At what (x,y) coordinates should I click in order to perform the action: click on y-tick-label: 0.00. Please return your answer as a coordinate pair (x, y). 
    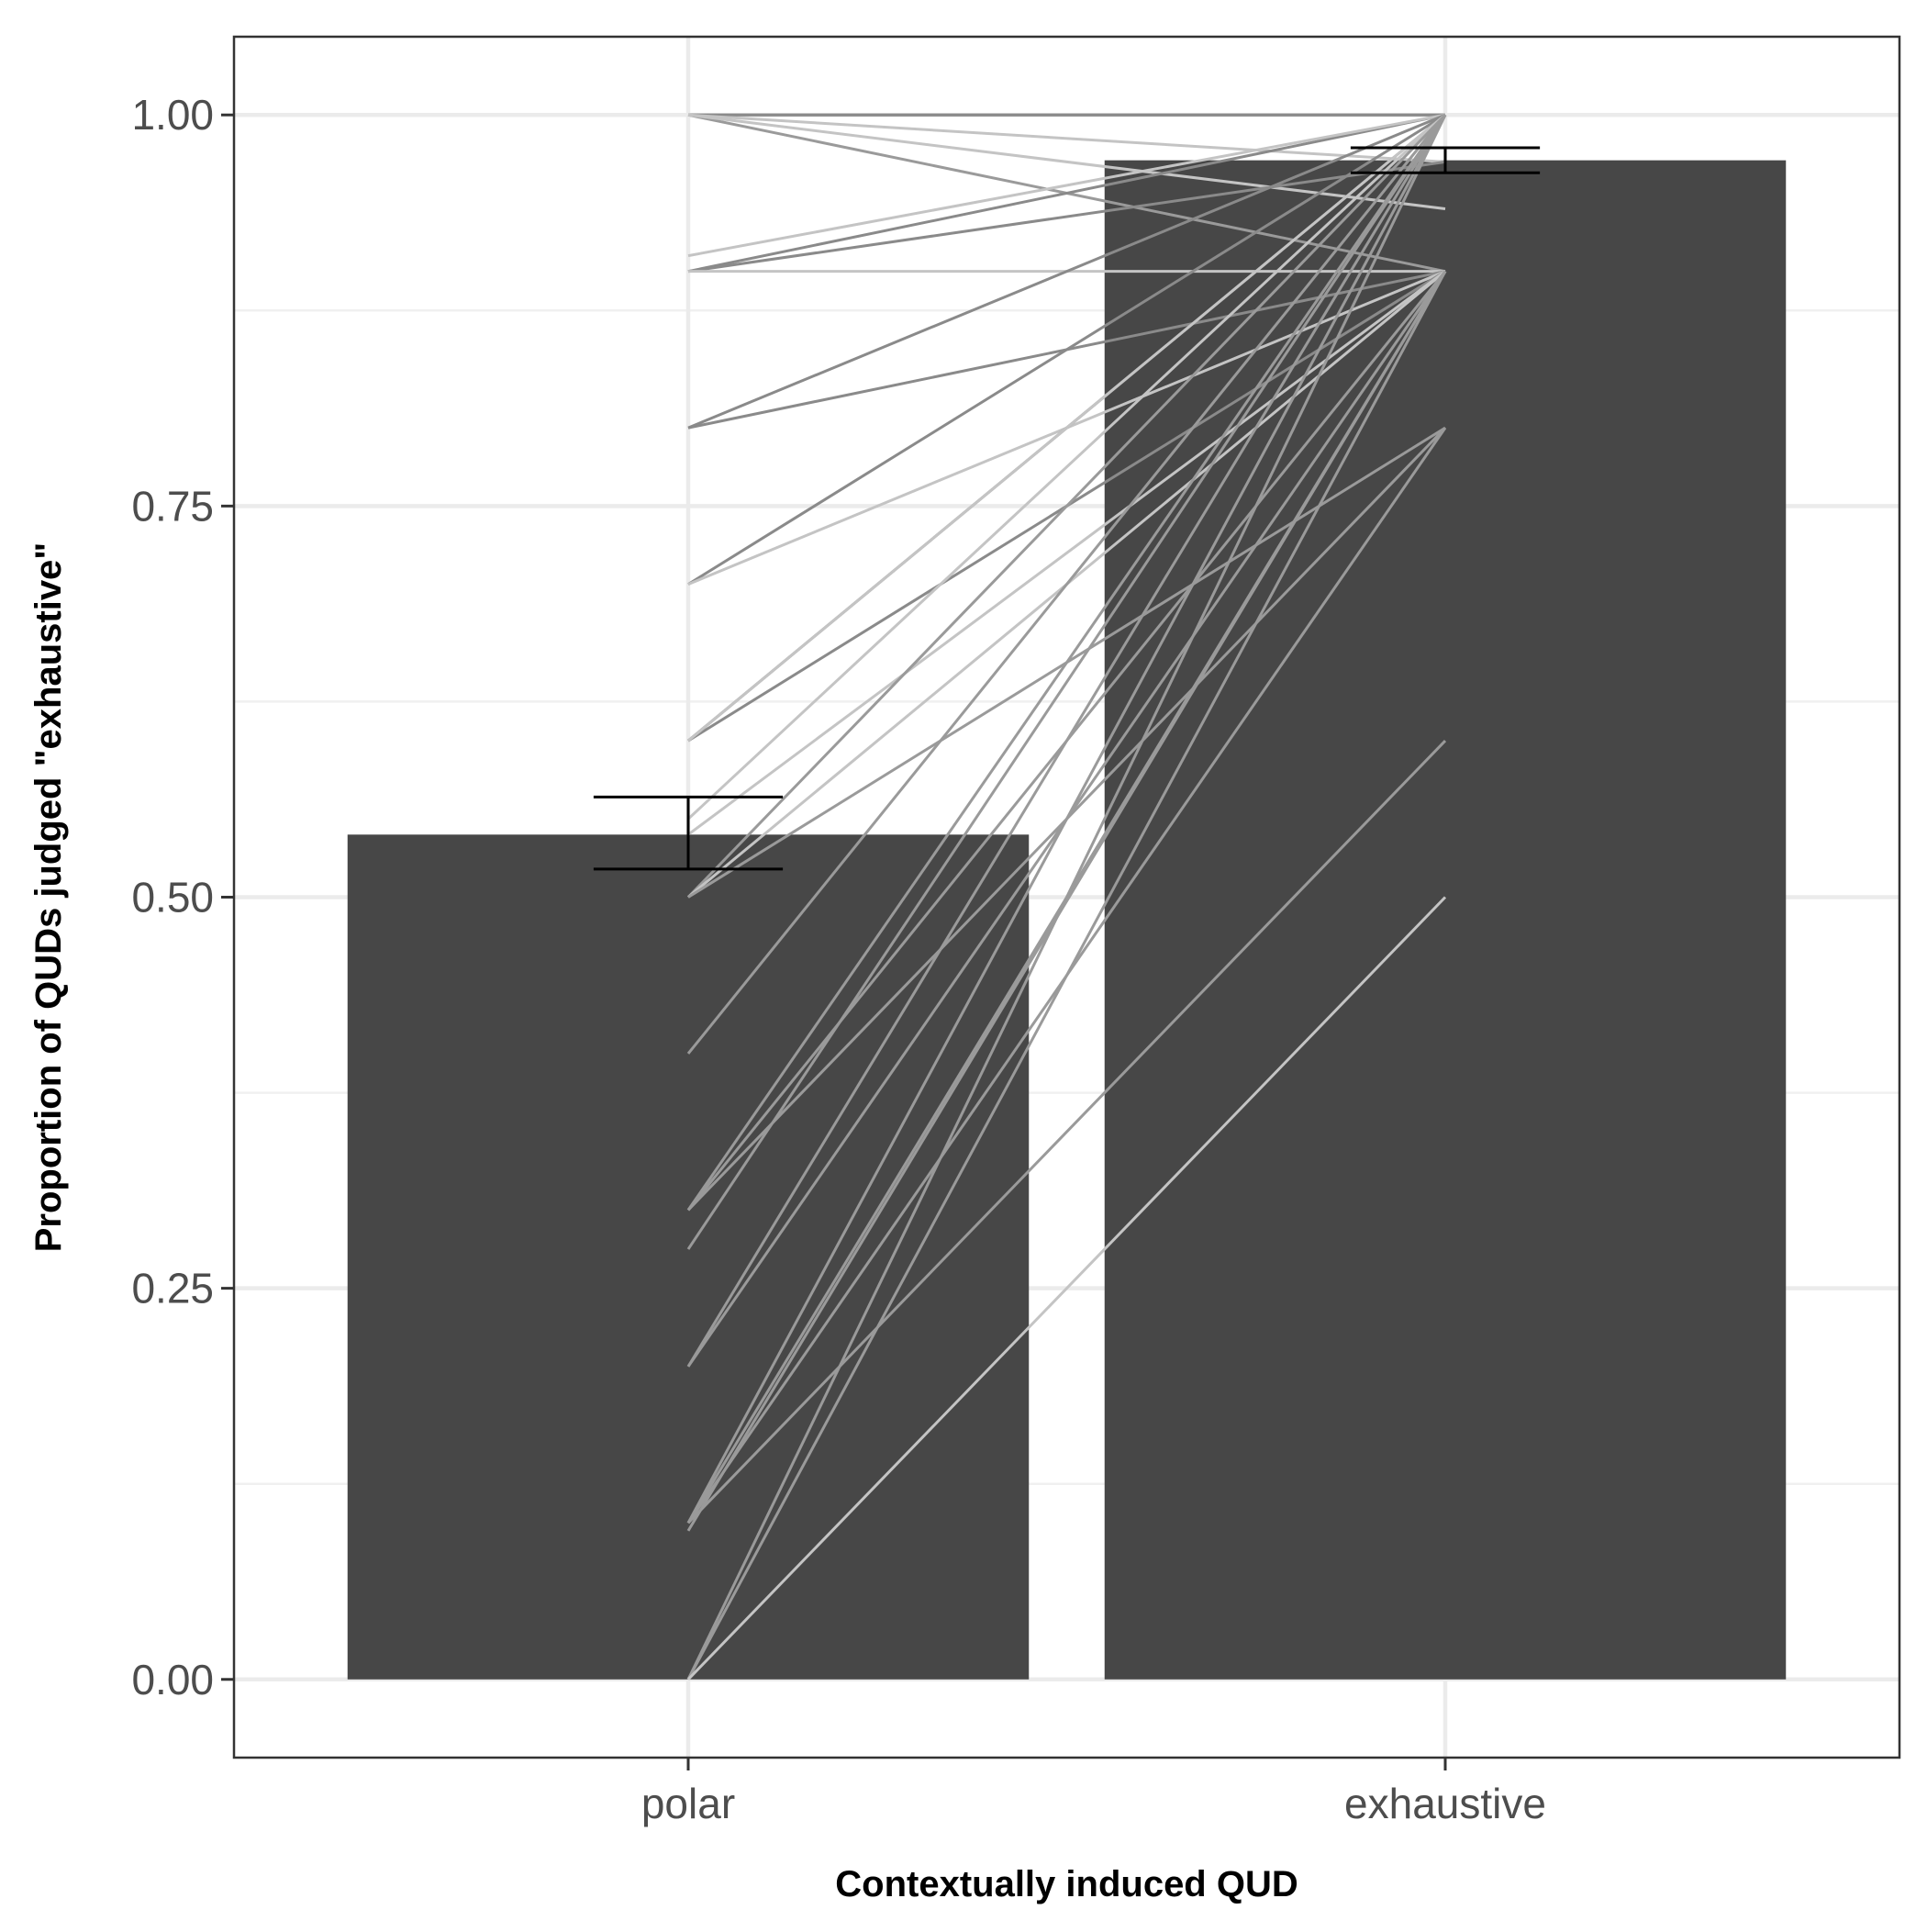
    Looking at the image, I should click on (172, 1679).